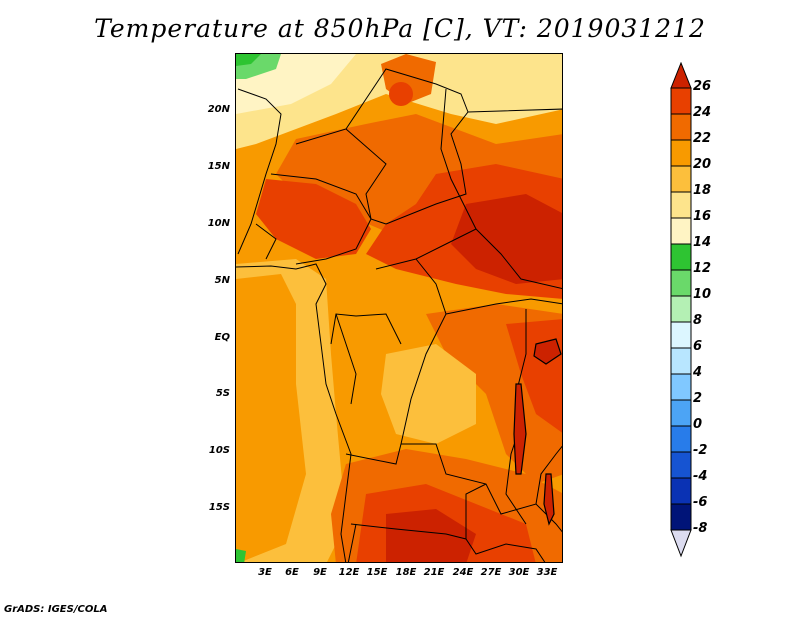 This screenshot has height=618, width=800. What do you see at coordinates (702, 216) in the screenshot?
I see `colorbar-label: 16` at bounding box center [702, 216].